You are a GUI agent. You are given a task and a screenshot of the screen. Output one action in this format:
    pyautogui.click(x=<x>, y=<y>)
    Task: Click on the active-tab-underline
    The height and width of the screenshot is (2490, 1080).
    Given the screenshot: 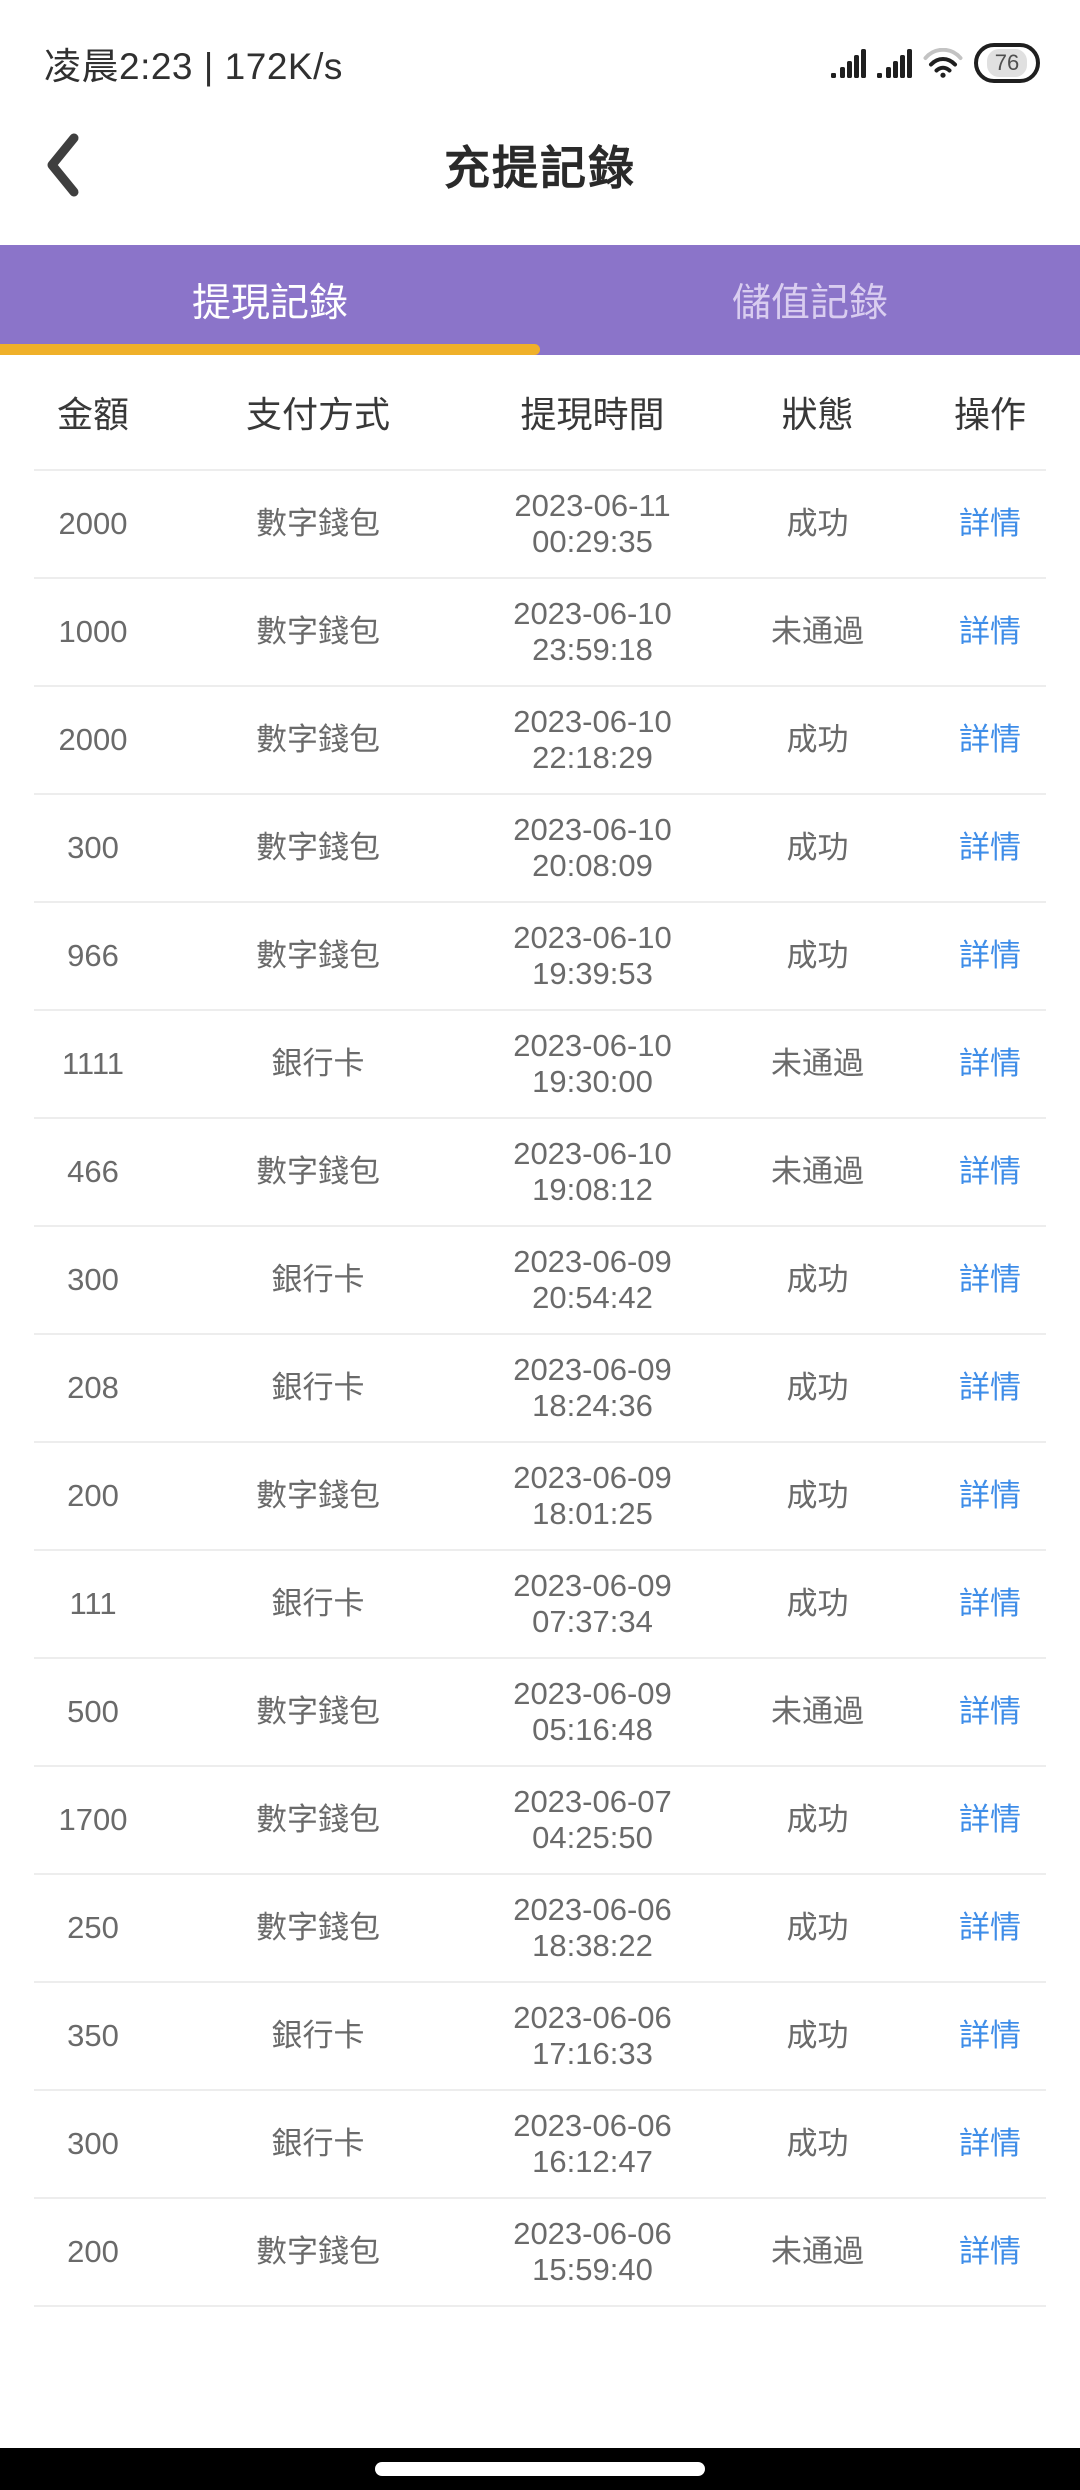 What is the action you would take?
    pyautogui.click(x=270, y=349)
    